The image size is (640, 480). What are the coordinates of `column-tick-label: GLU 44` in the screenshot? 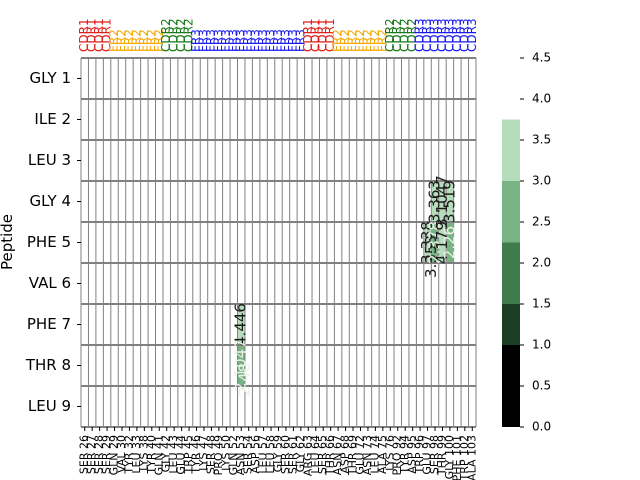 It's located at (181, 455).